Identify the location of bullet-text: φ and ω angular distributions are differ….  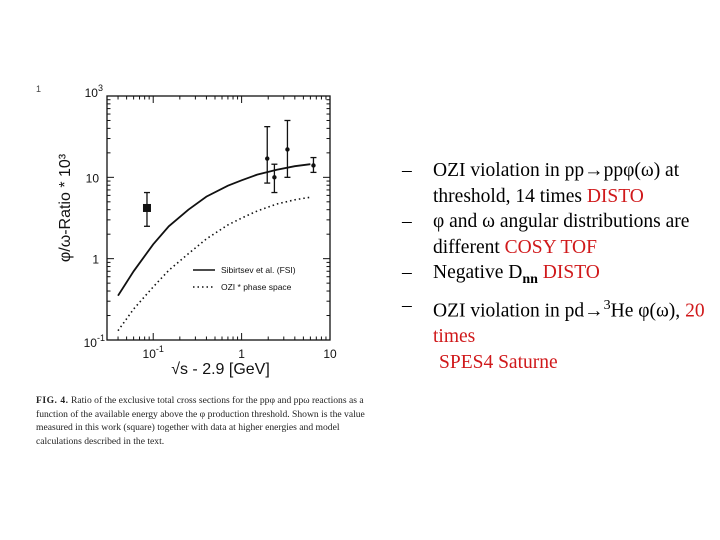
(561, 234).